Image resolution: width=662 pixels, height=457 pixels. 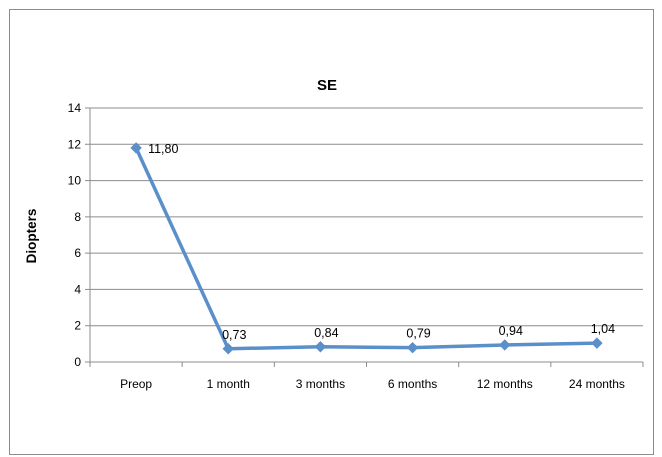 What do you see at coordinates (320, 384) in the screenshot?
I see `x-tick-label: 3 months` at bounding box center [320, 384].